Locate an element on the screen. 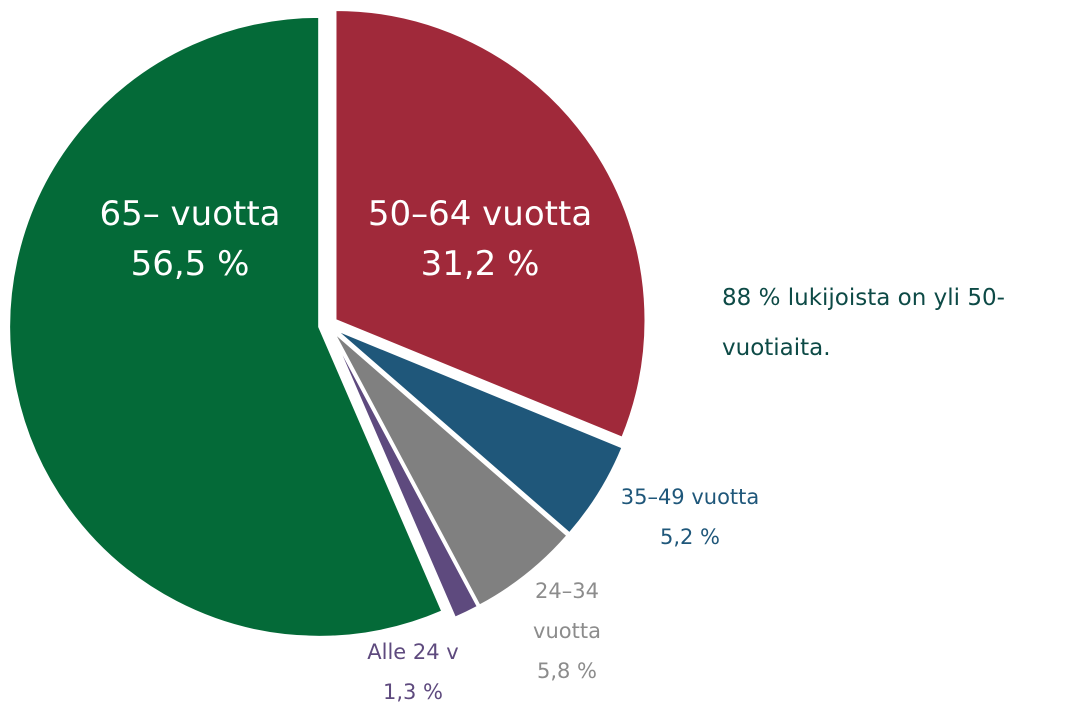  value-label: 5,8 % is located at coordinates (567, 671).